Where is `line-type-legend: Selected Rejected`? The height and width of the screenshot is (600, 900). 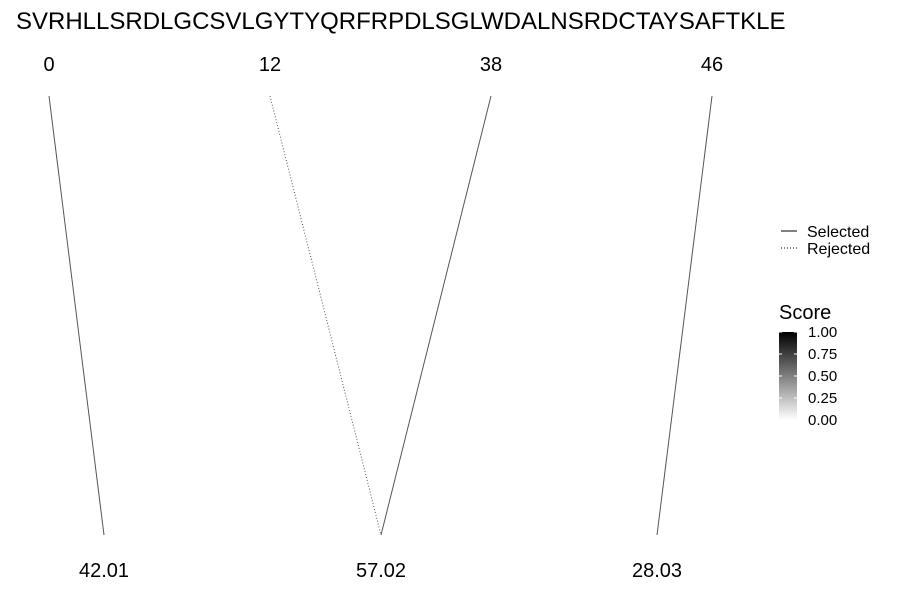
line-type-legend: Selected Rejected is located at coordinates (825, 241).